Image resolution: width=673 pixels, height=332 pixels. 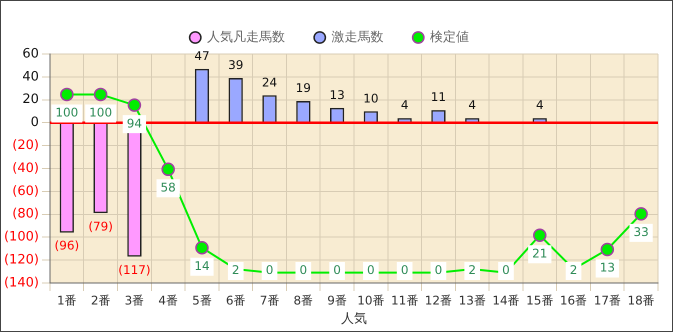 I want to click on y-tick-label: (80), so click(x=25, y=214).